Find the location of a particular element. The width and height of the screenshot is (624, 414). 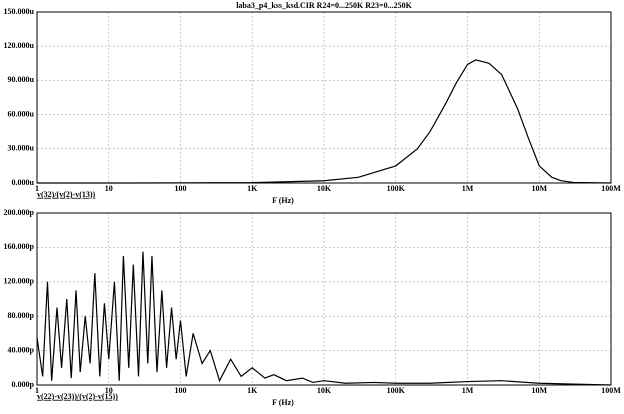

legend-entry: v(22)-v(23))/(v(2)-v(15)) is located at coordinates (77, 396).